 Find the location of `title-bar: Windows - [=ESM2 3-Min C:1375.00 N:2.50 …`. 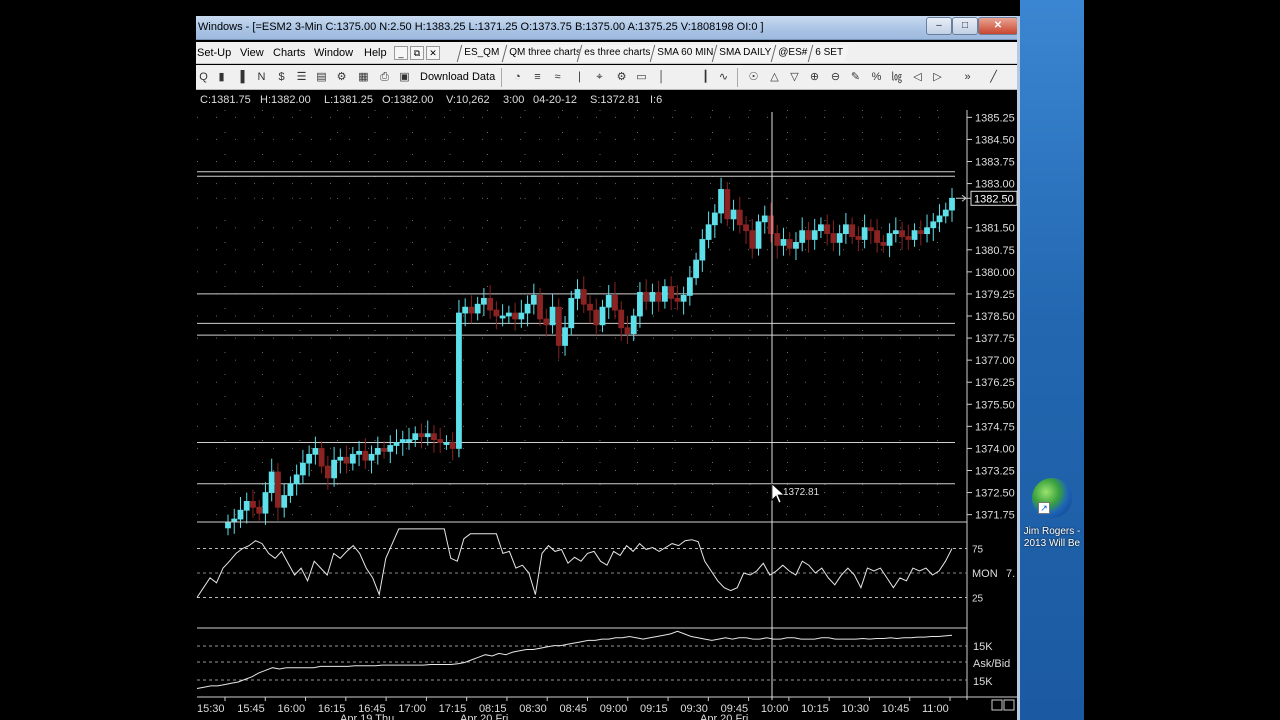

title-bar: Windows - [=ESM2 3-Min C:1375.00 N:2.50 … is located at coordinates (608, 28).